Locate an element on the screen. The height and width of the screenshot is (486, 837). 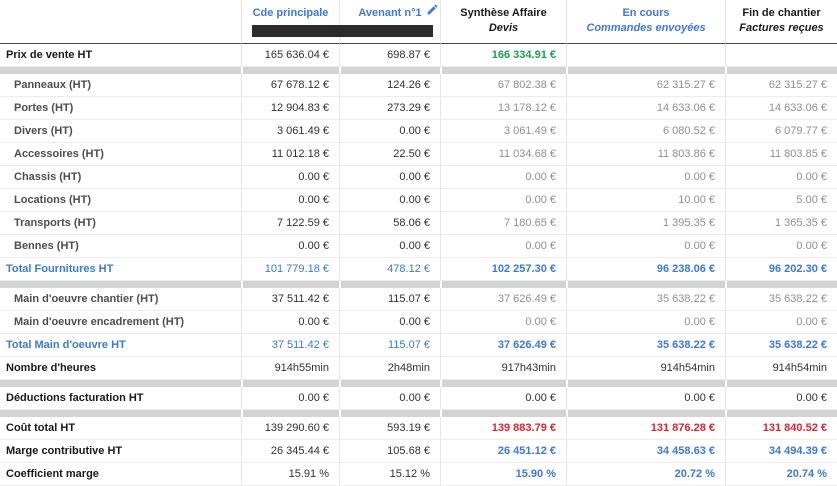
column-header-cde-principale: Cde principale is located at coordinates (290, 22).